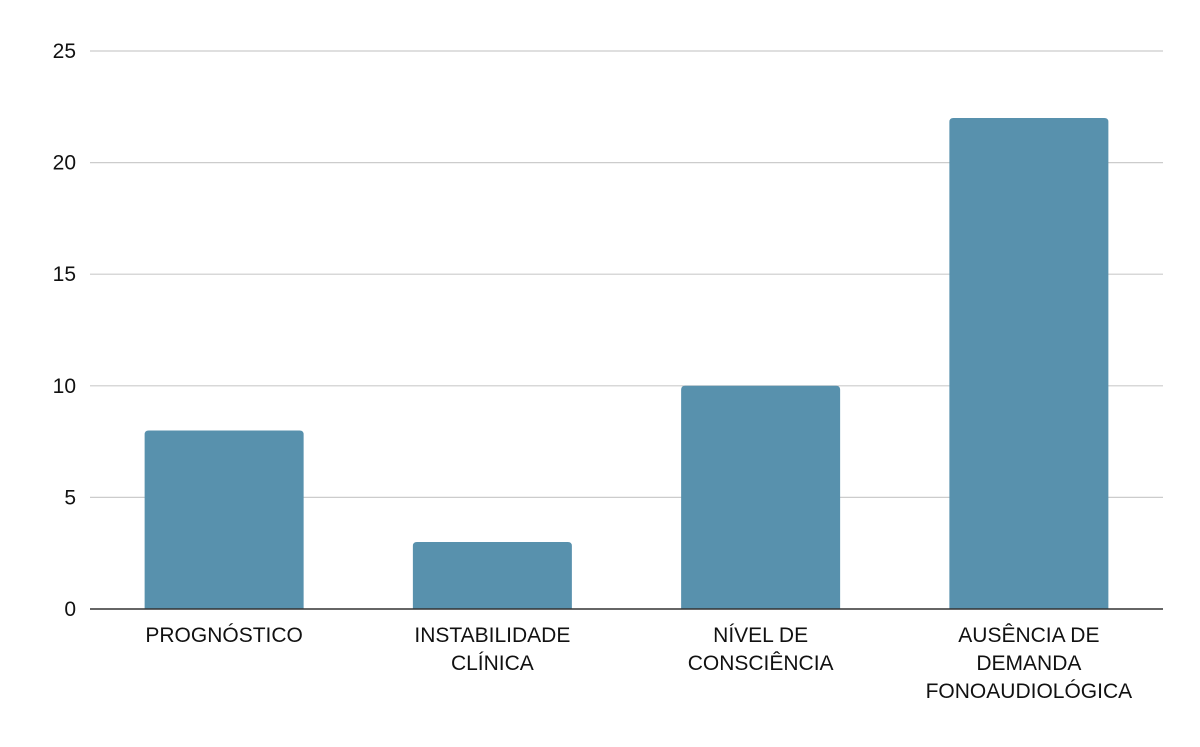 This screenshot has width=1200, height=747. What do you see at coordinates (70, 497) in the screenshot?
I see `y-tick-label: 5` at bounding box center [70, 497].